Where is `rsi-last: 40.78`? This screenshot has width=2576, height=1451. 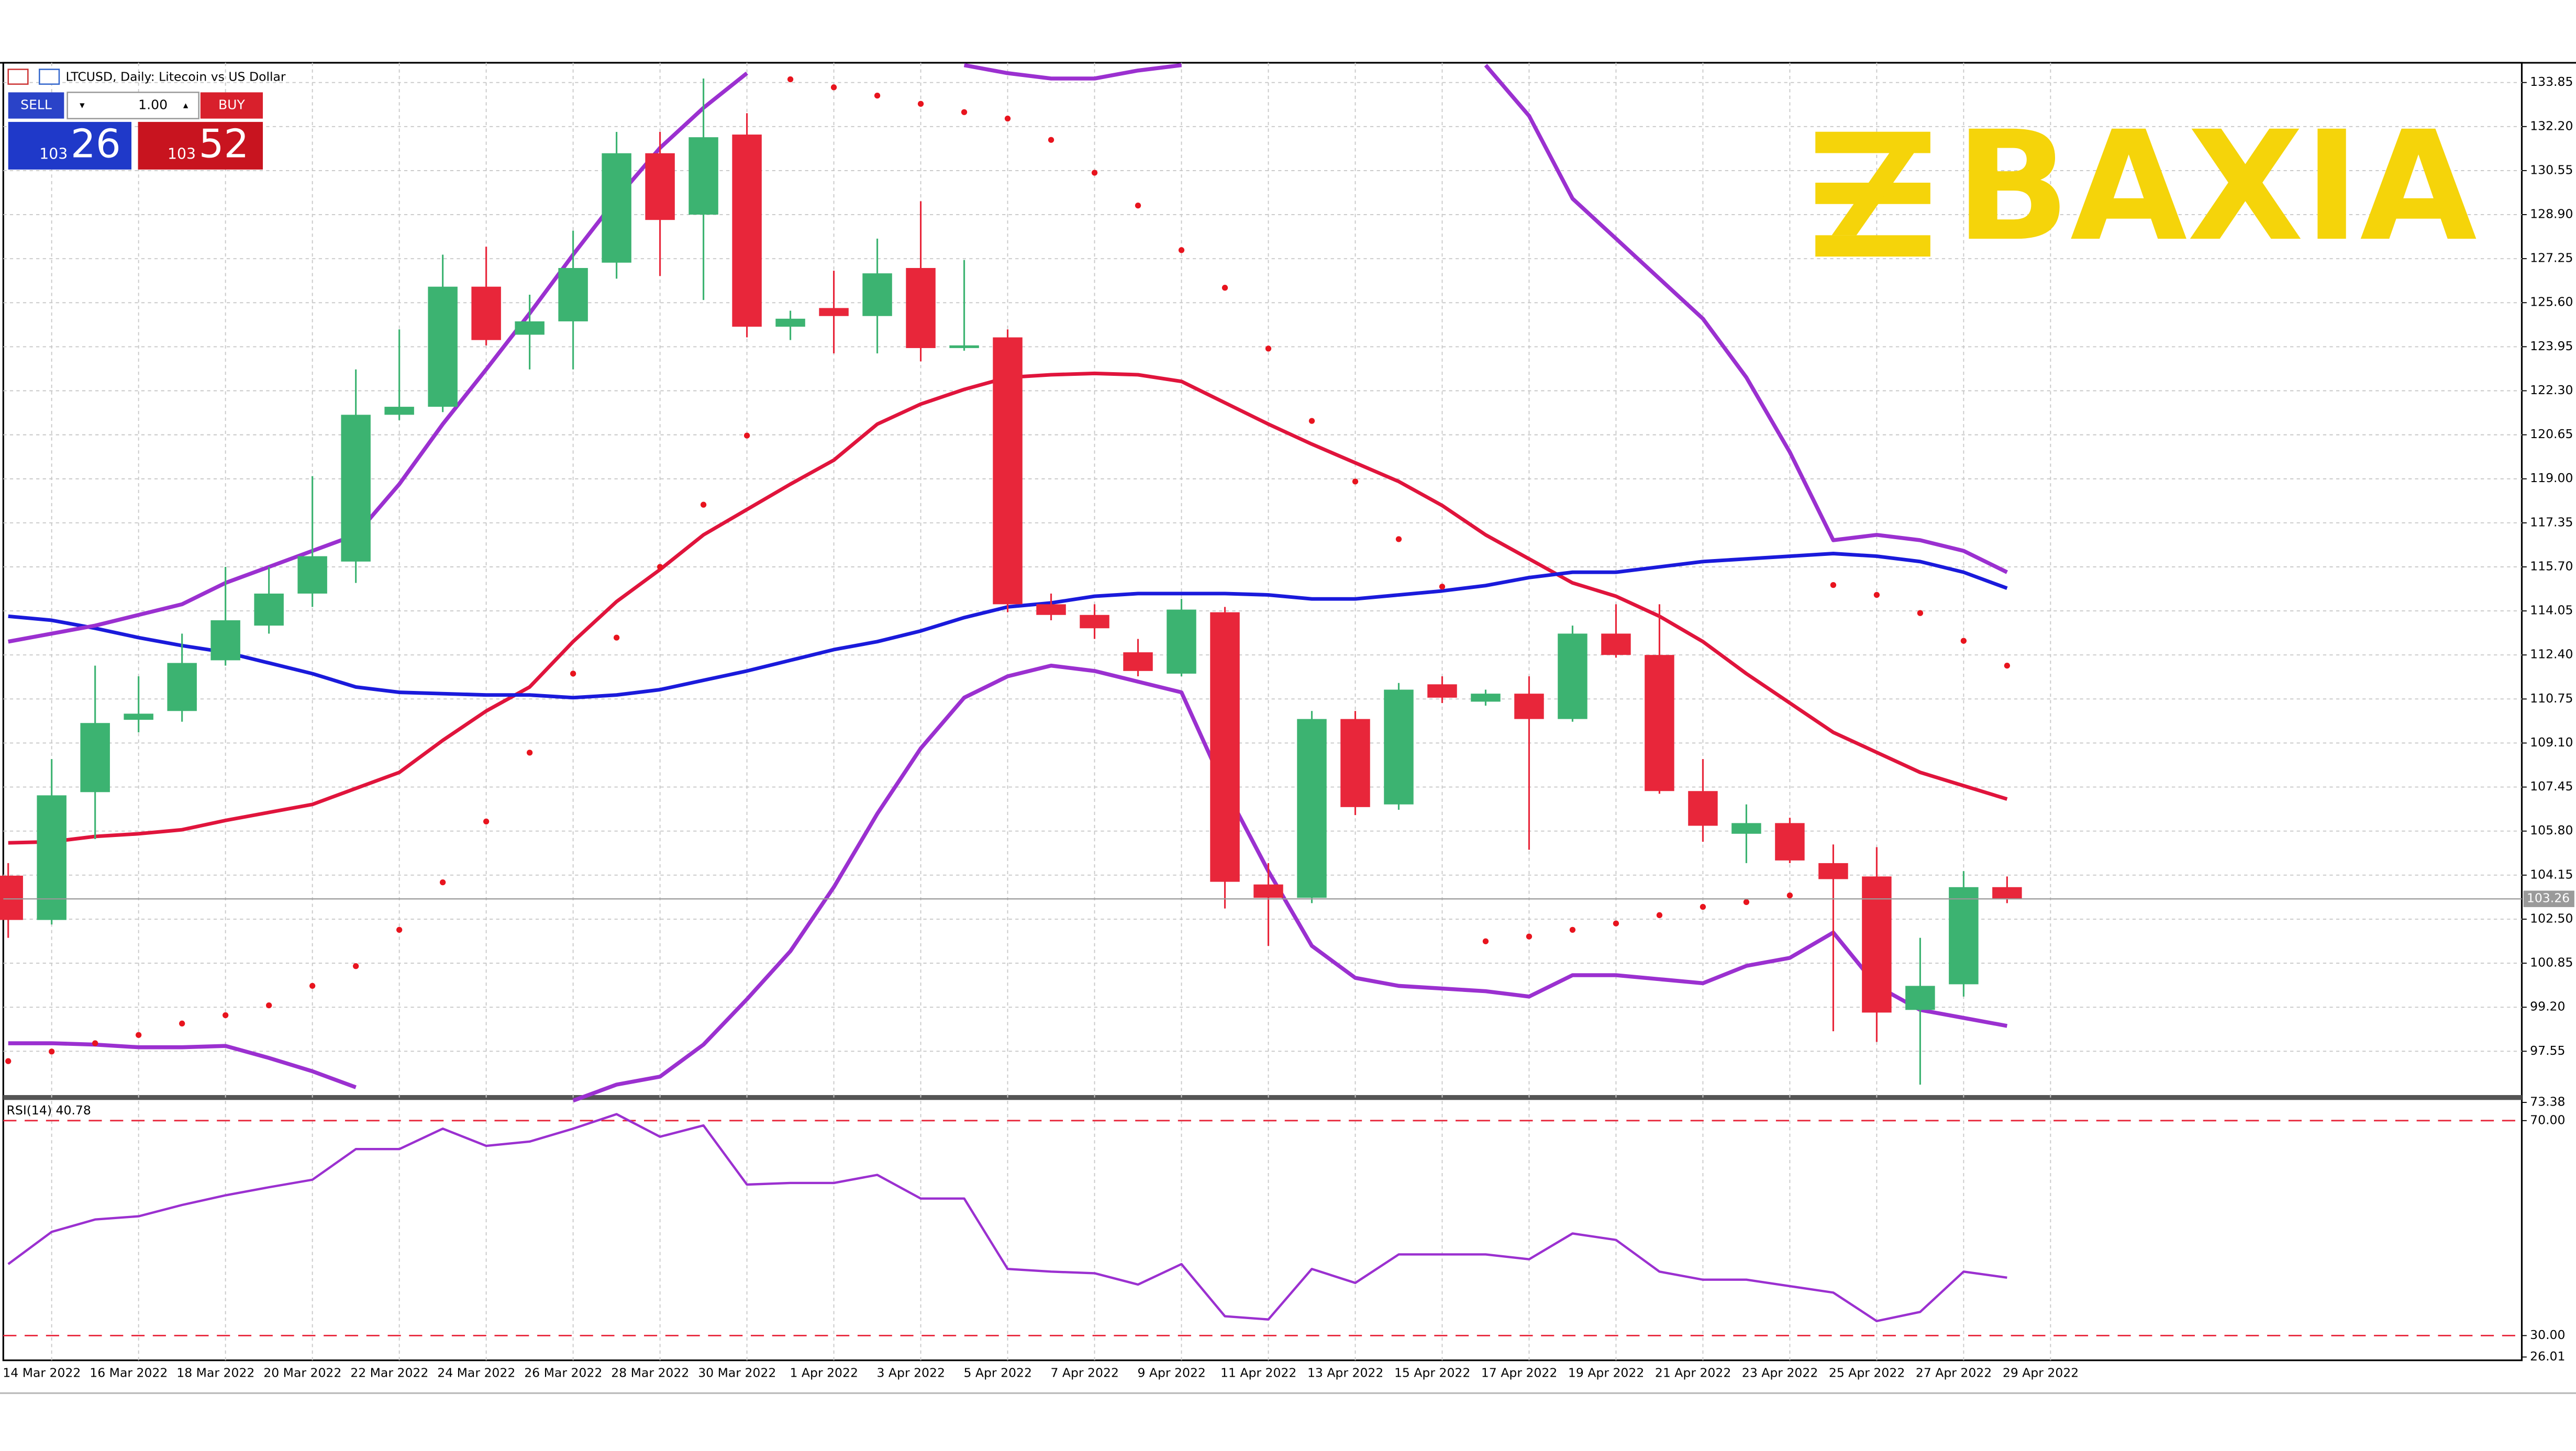
rsi-last: 40.78 is located at coordinates (74, 1109).